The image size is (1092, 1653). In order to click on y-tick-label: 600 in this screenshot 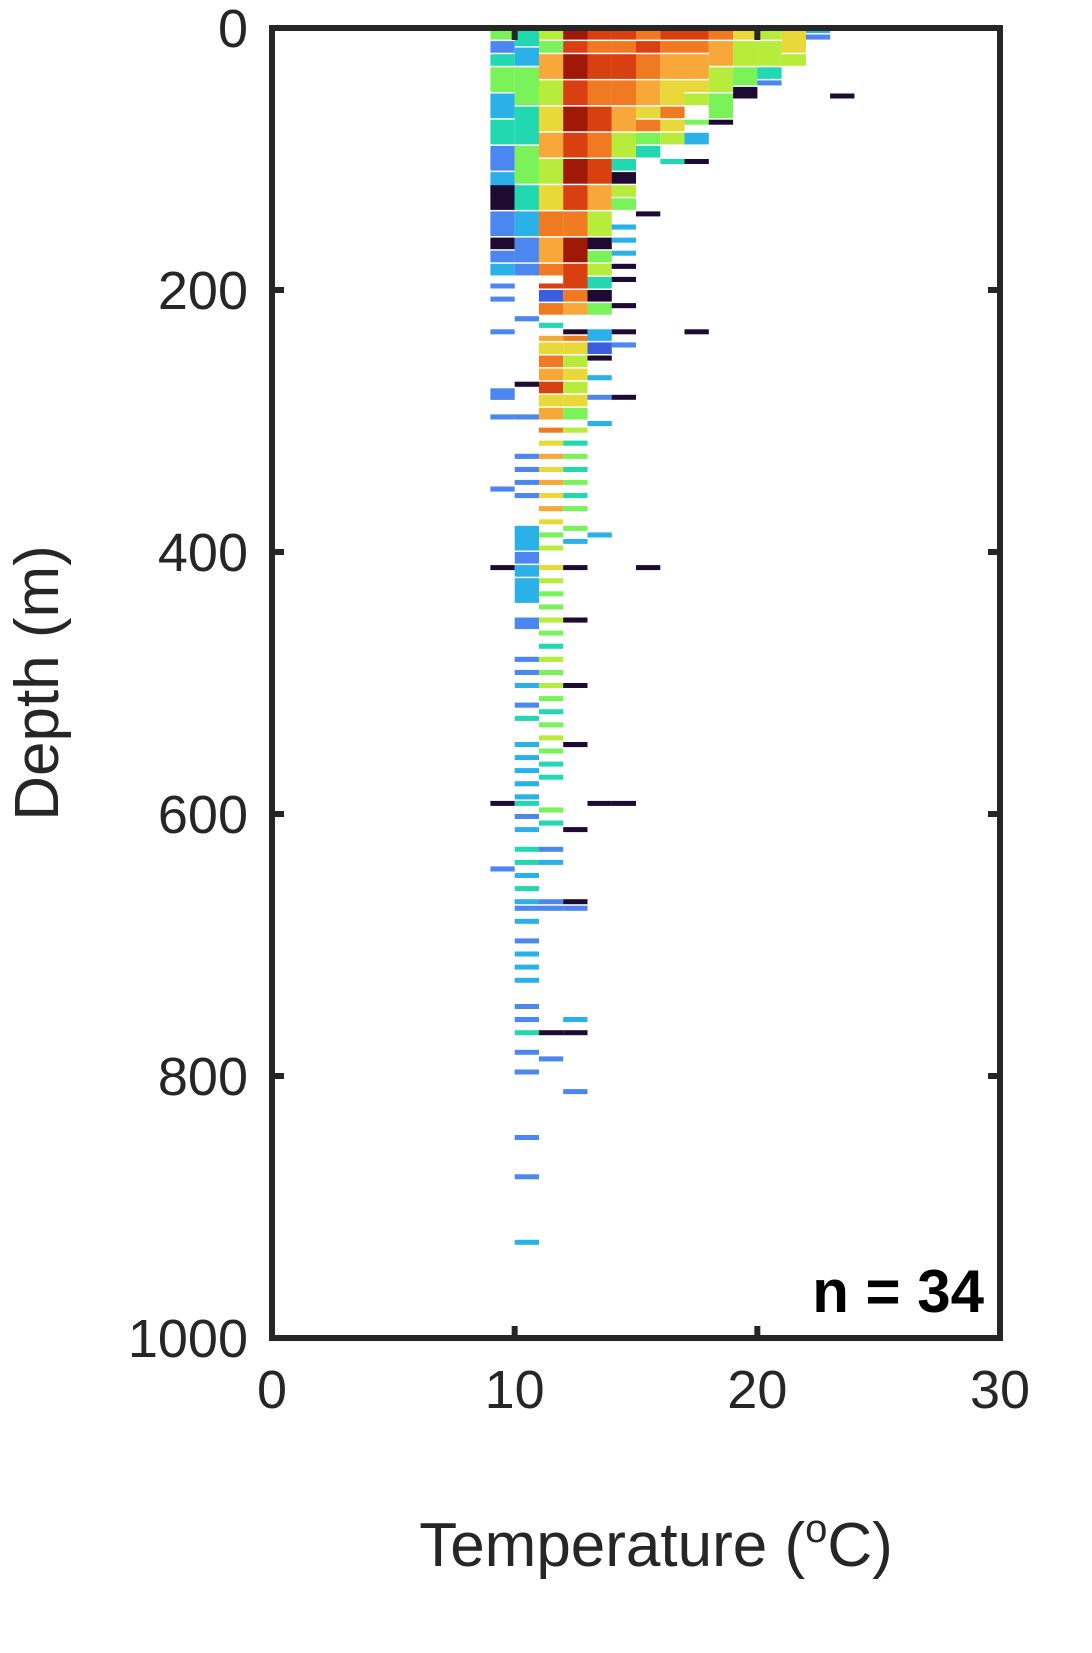, I will do `click(203, 815)`.